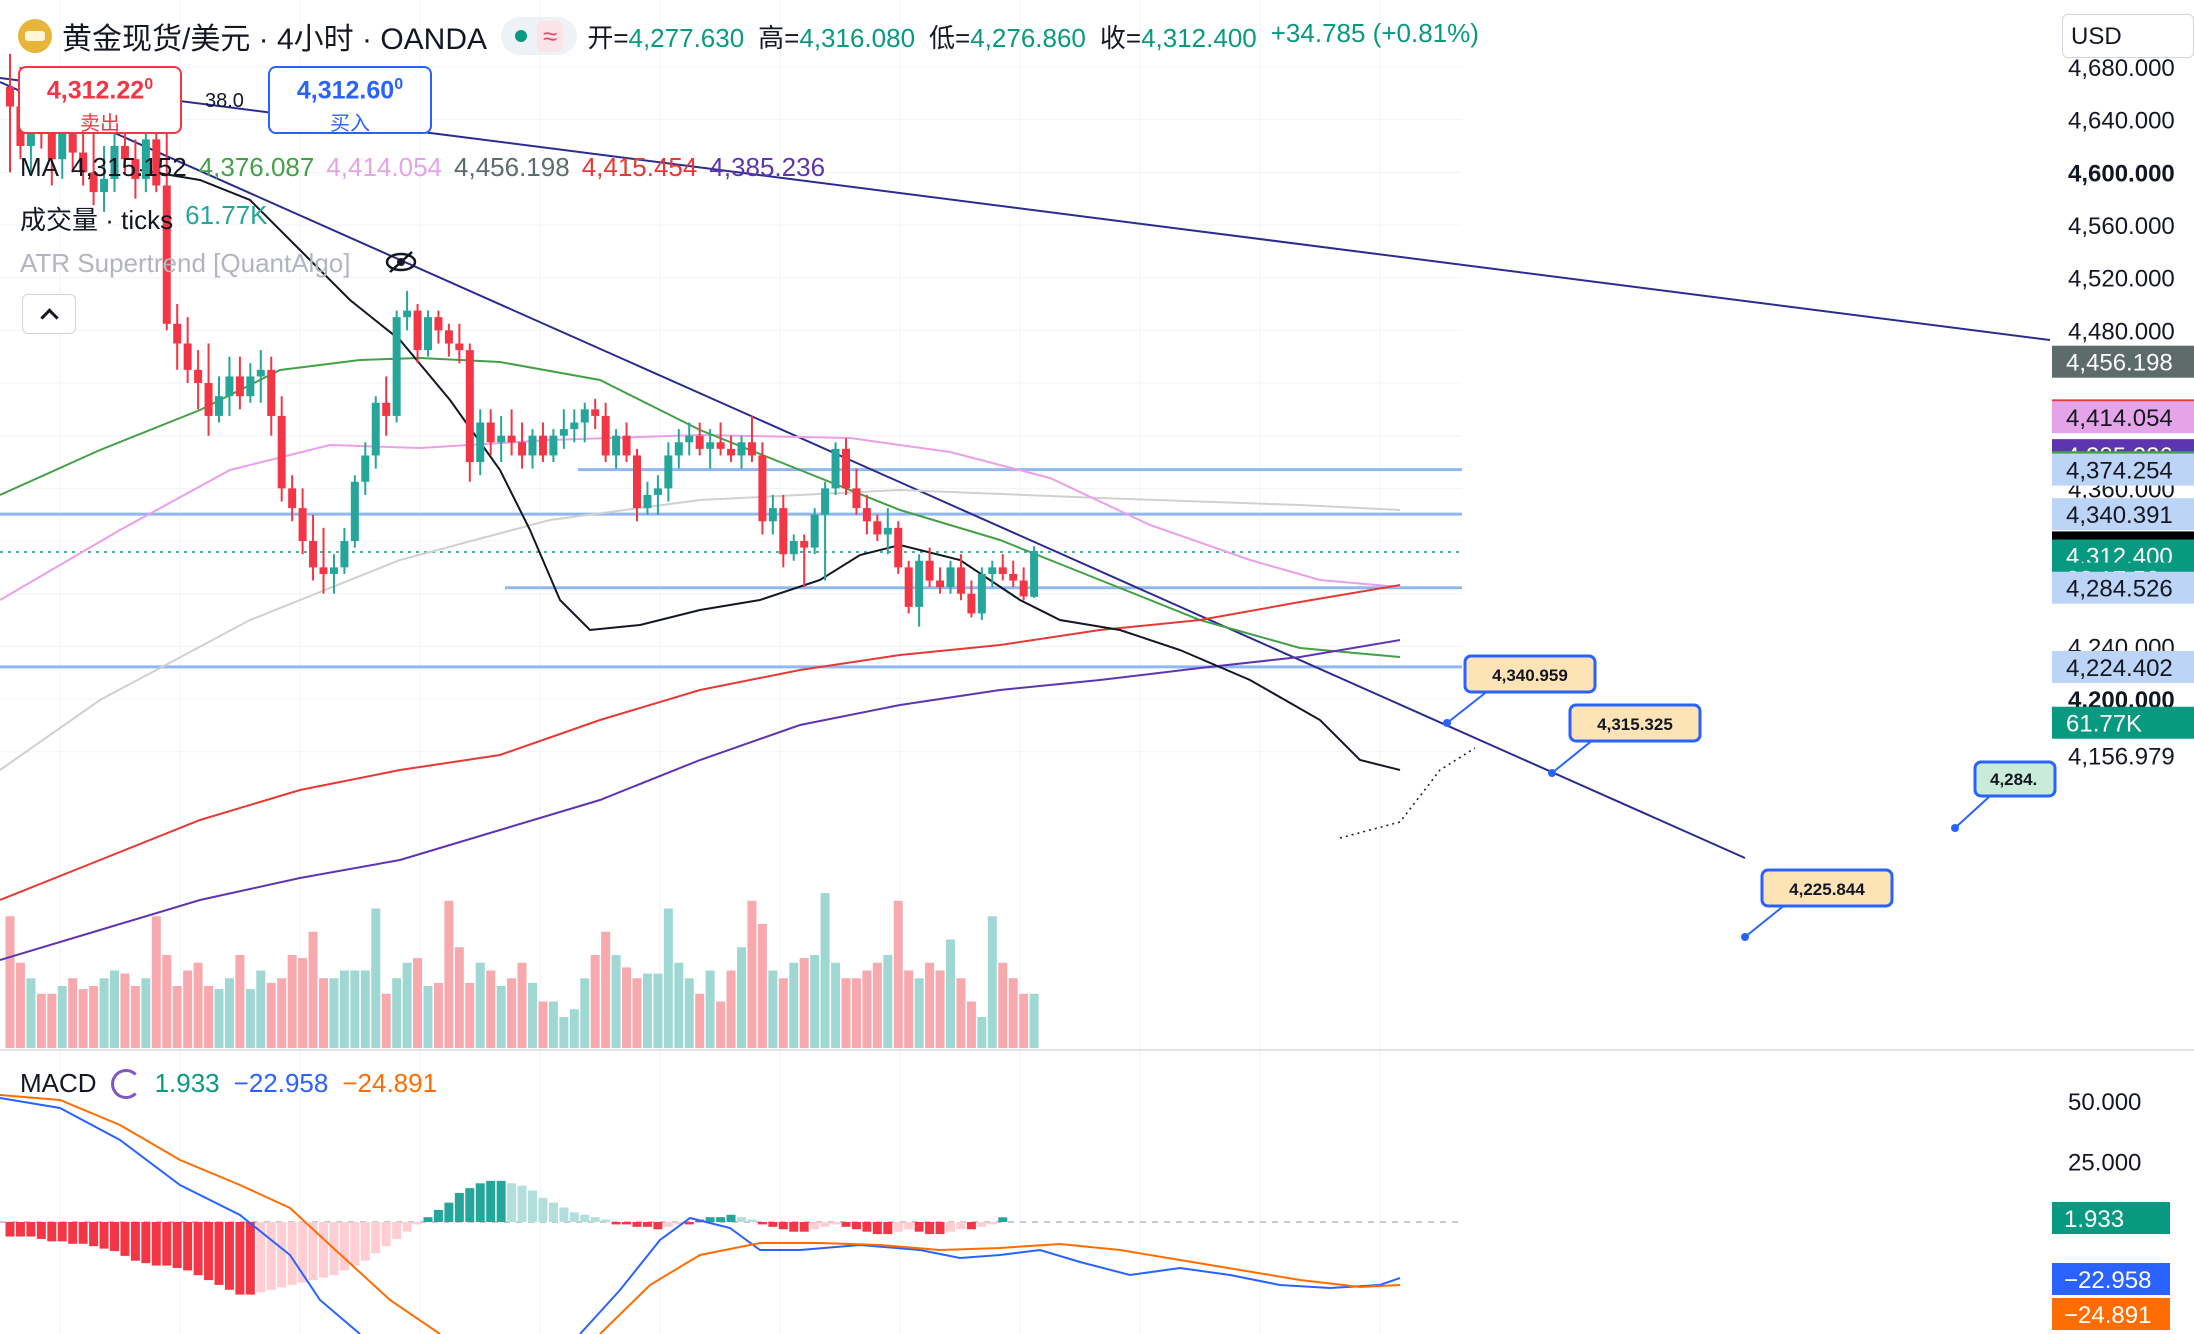 Image resolution: width=2194 pixels, height=1334 pixels. Describe the element at coordinates (2104, 1102) in the screenshot. I see `macd-tick: 50.000` at that location.